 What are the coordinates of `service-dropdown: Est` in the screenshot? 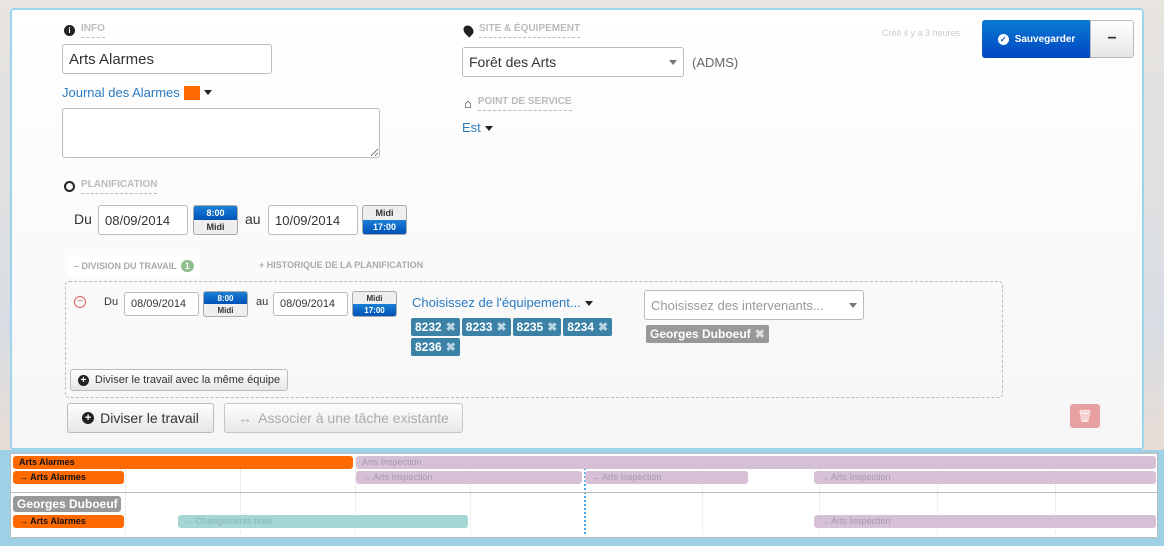 It's located at (477, 127).